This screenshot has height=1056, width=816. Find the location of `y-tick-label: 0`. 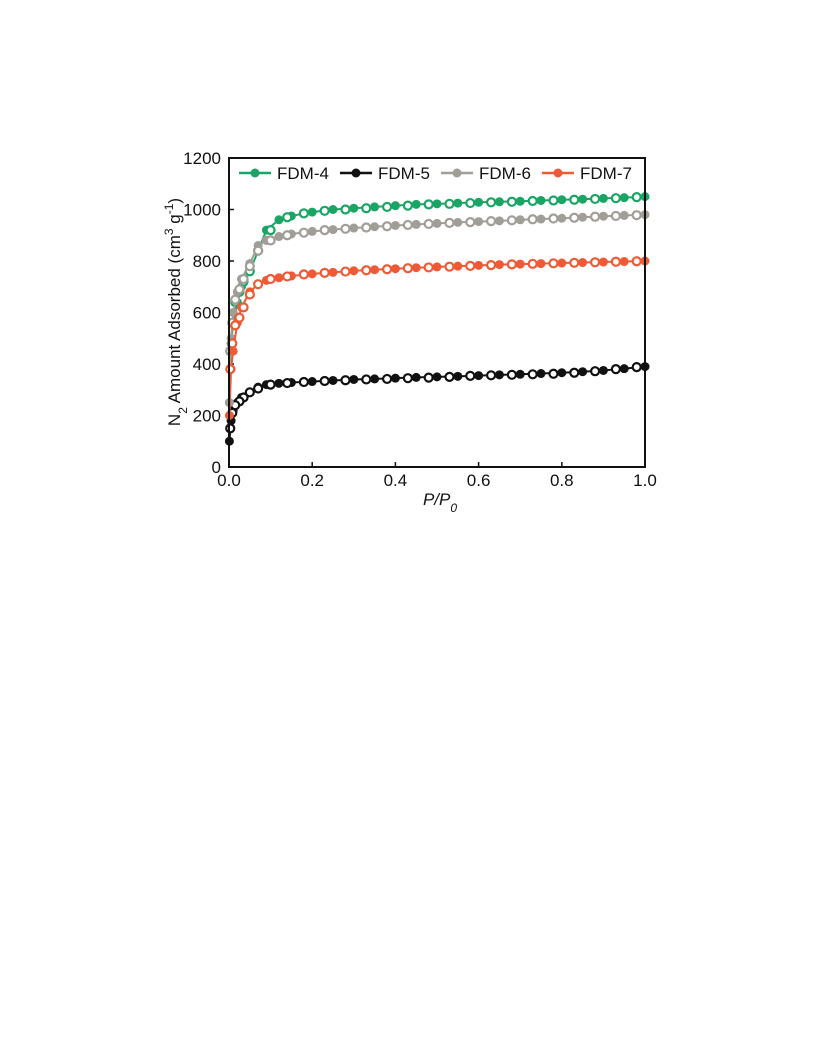

y-tick-label: 0 is located at coordinates (216, 467).